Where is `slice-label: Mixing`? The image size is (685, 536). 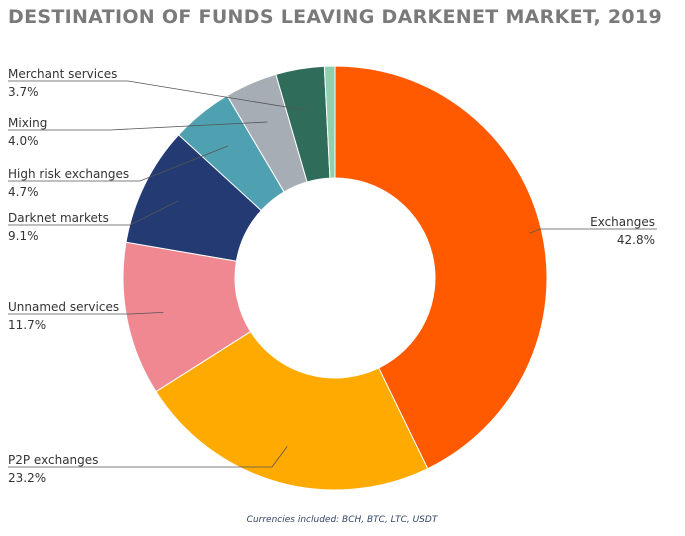
slice-label: Mixing is located at coordinates (27, 123).